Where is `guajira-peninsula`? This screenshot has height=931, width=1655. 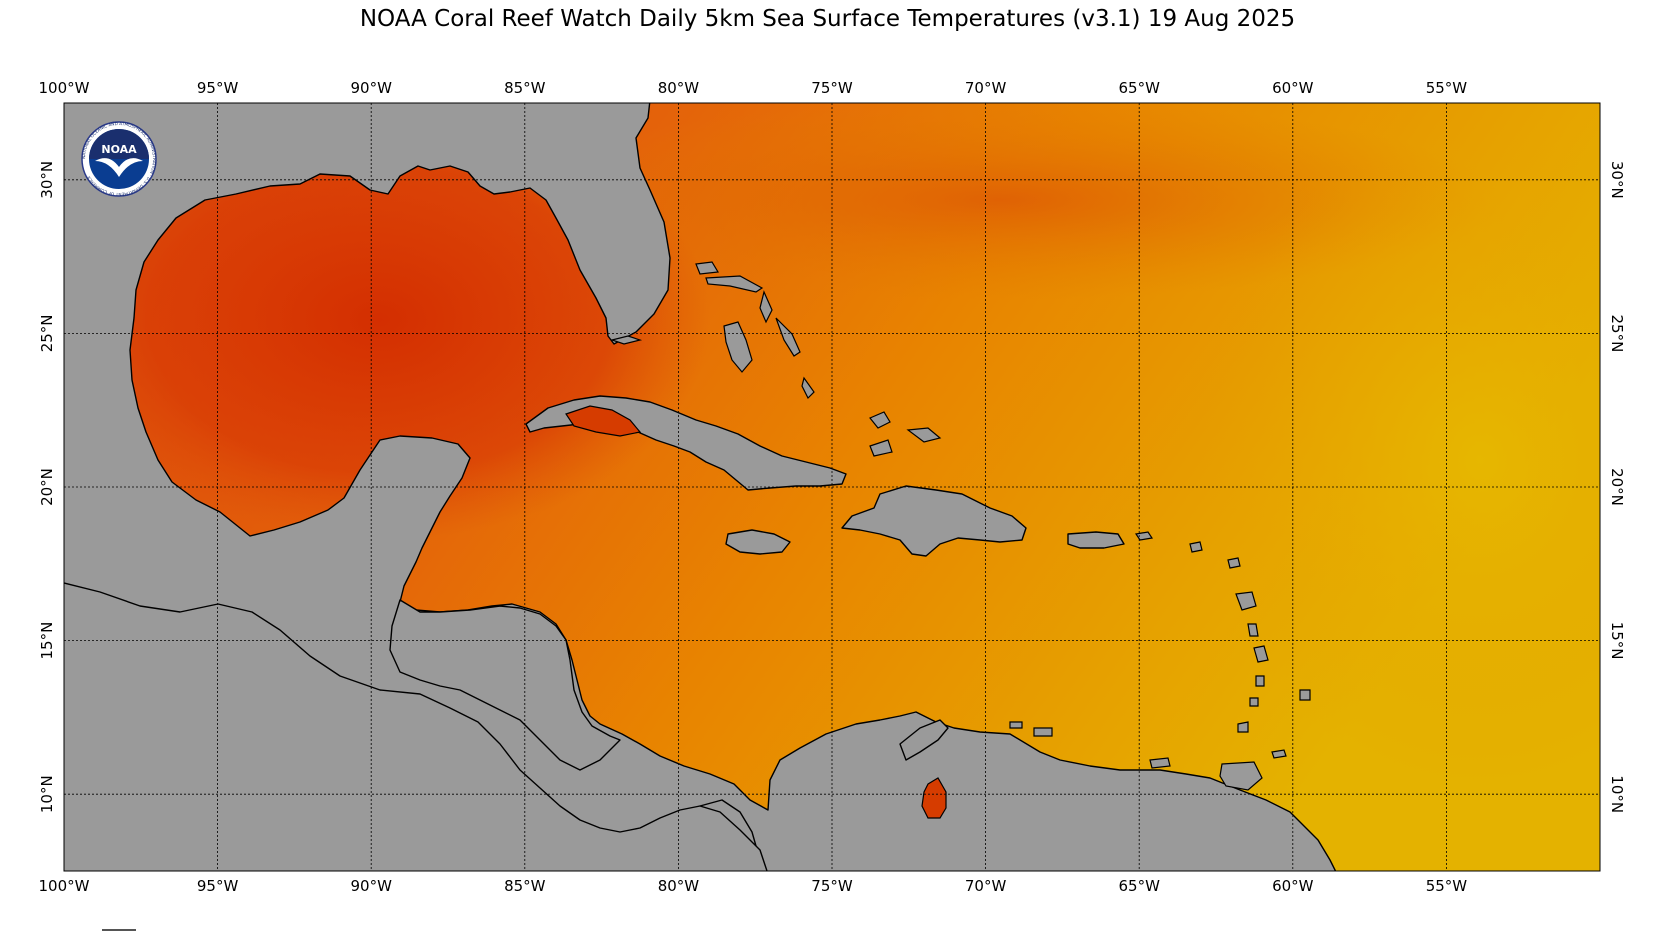
guajira-peninsula is located at coordinates (924, 740).